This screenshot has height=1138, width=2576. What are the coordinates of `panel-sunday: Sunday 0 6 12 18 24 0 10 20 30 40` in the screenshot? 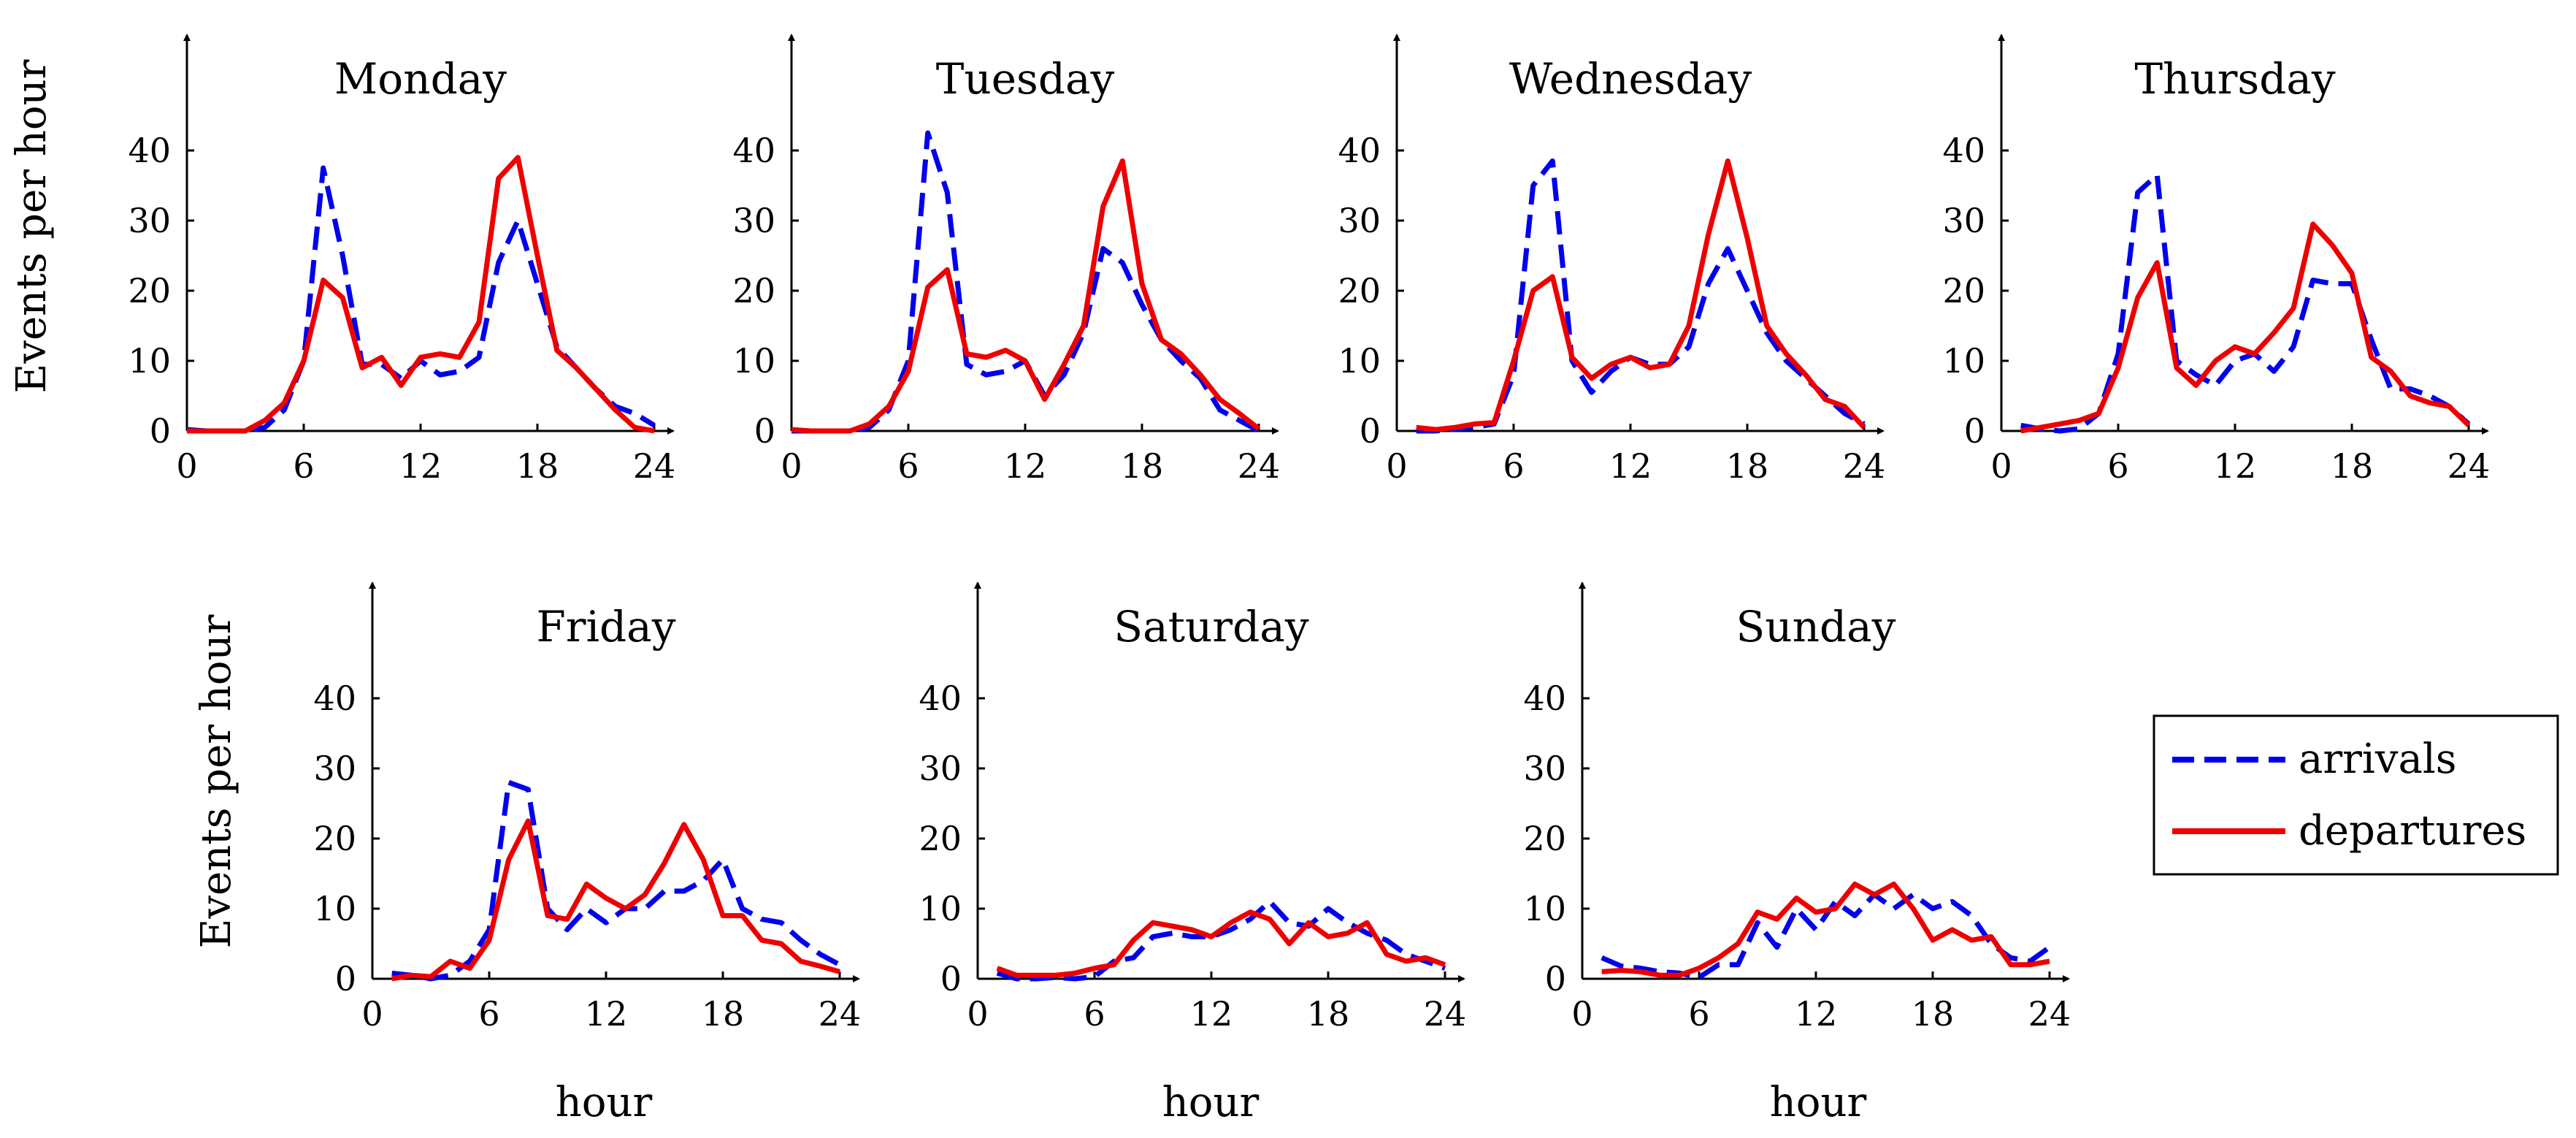 It's located at (1797, 807).